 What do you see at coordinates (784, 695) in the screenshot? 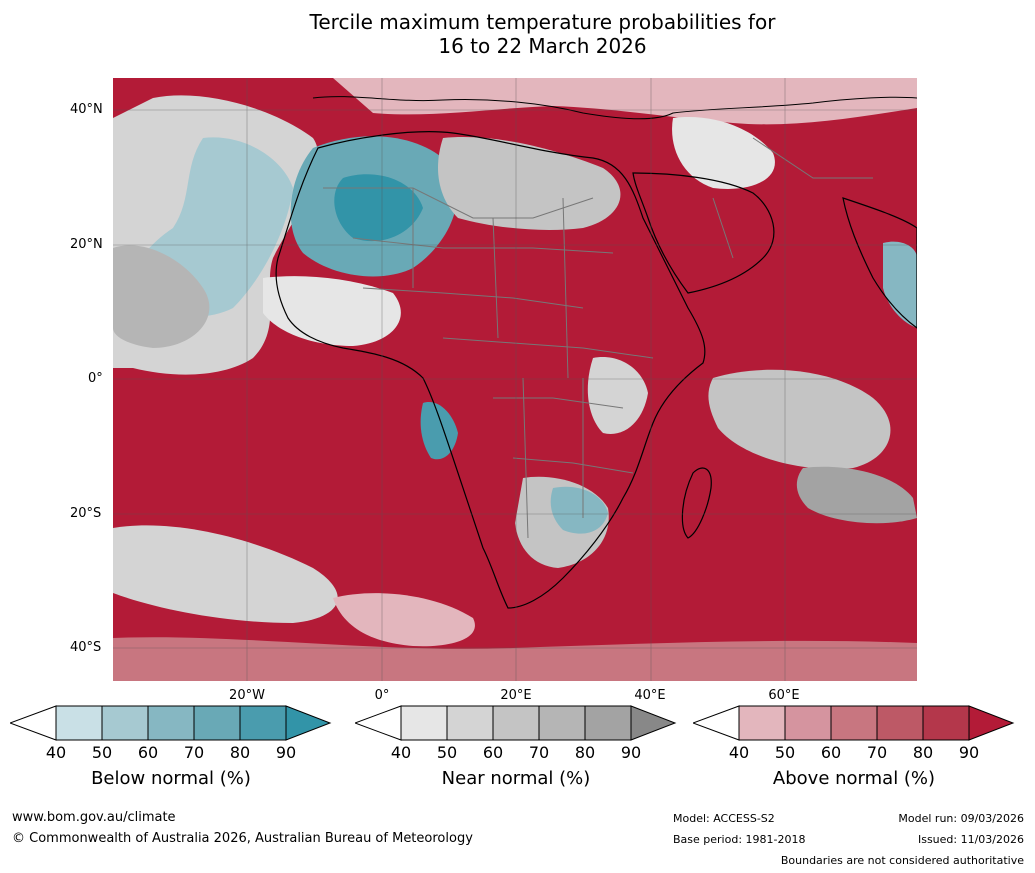
I see `lon-label-60e: 60°E` at bounding box center [784, 695].